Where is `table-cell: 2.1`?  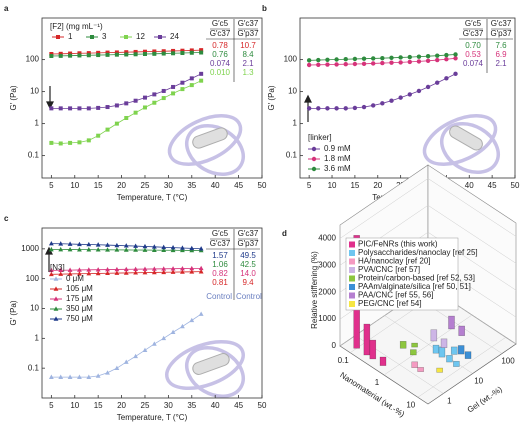 table-cell: 2.1 is located at coordinates (248, 63).